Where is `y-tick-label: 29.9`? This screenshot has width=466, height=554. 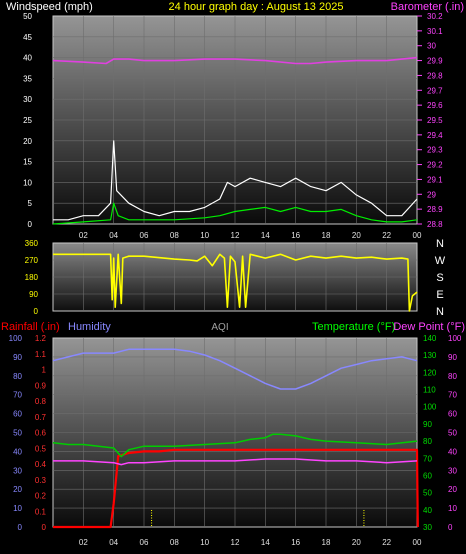
y-tick-label: 29.9 is located at coordinates (435, 61).